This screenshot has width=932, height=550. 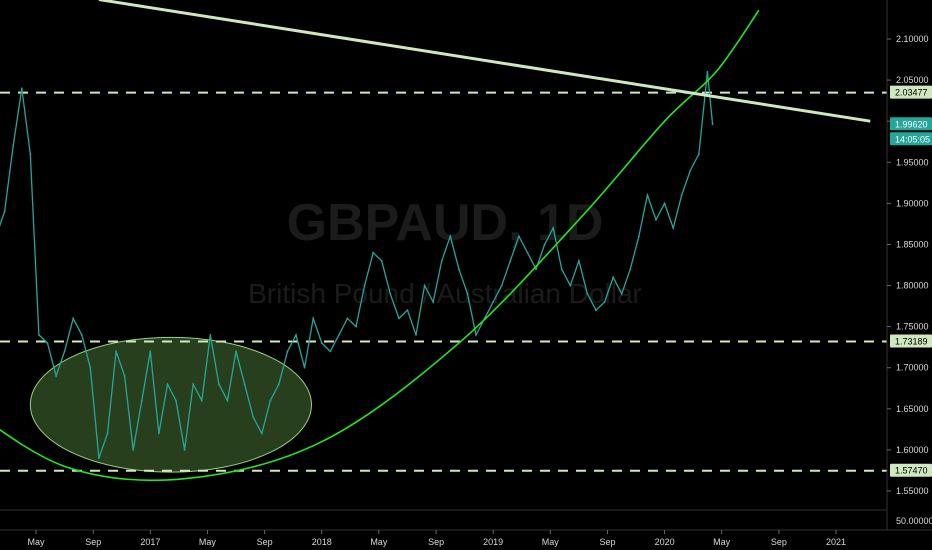 I want to click on ytick-label: 1.85000, so click(x=912, y=244).